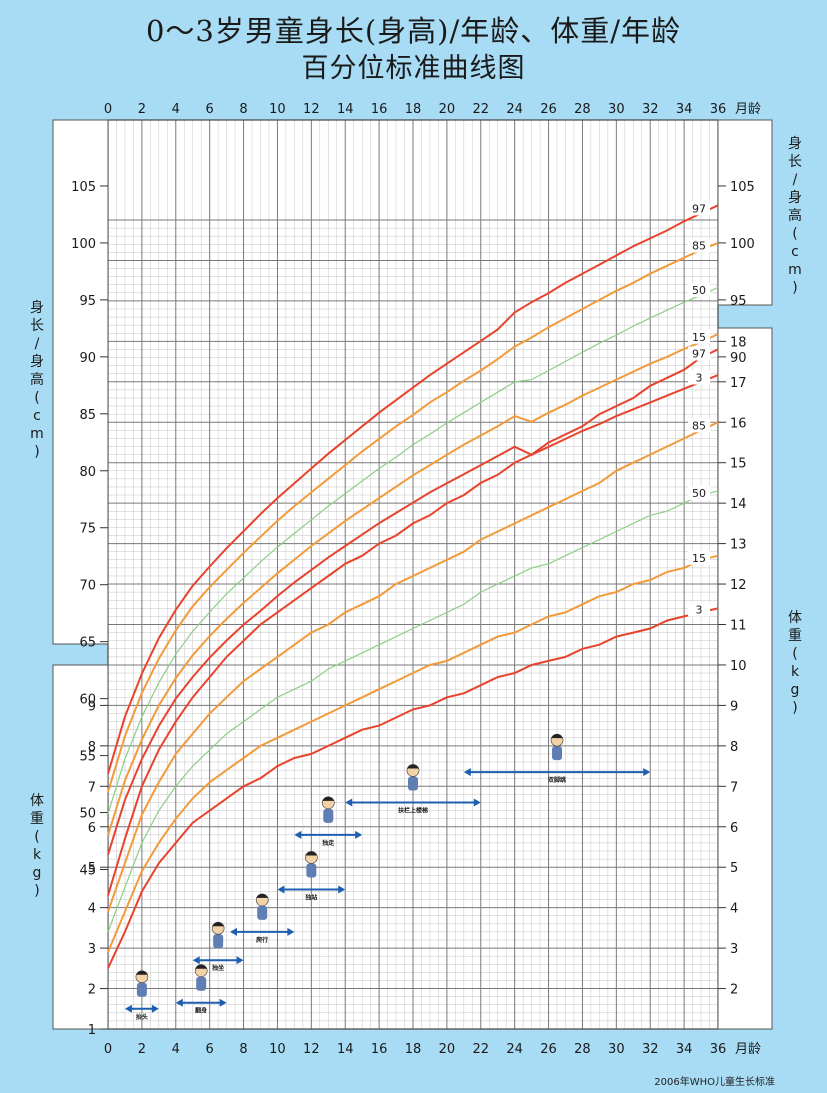 Image resolution: width=827 pixels, height=1093 pixels. What do you see at coordinates (87, 529) in the screenshot?
I see `y-tick-label-length-left: 75` at bounding box center [87, 529].